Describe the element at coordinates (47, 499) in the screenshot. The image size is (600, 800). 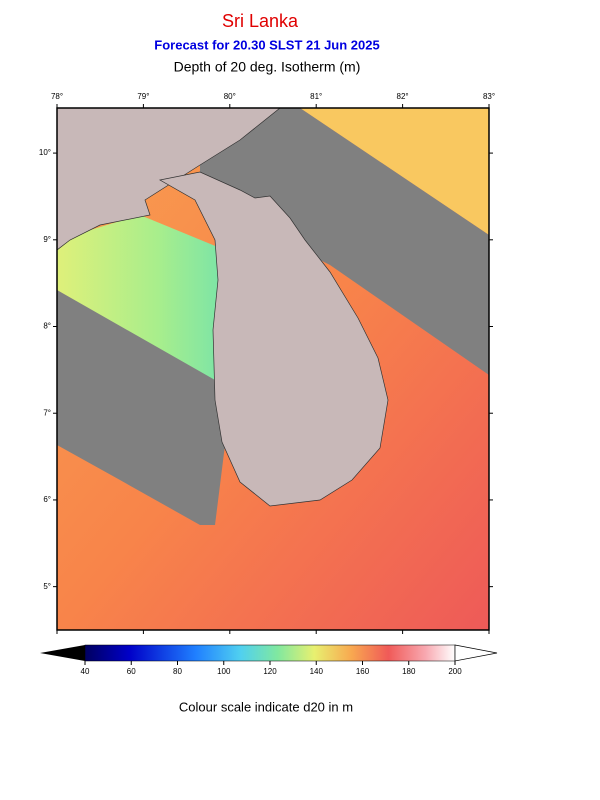
I see `lat-label: 6°` at that location.